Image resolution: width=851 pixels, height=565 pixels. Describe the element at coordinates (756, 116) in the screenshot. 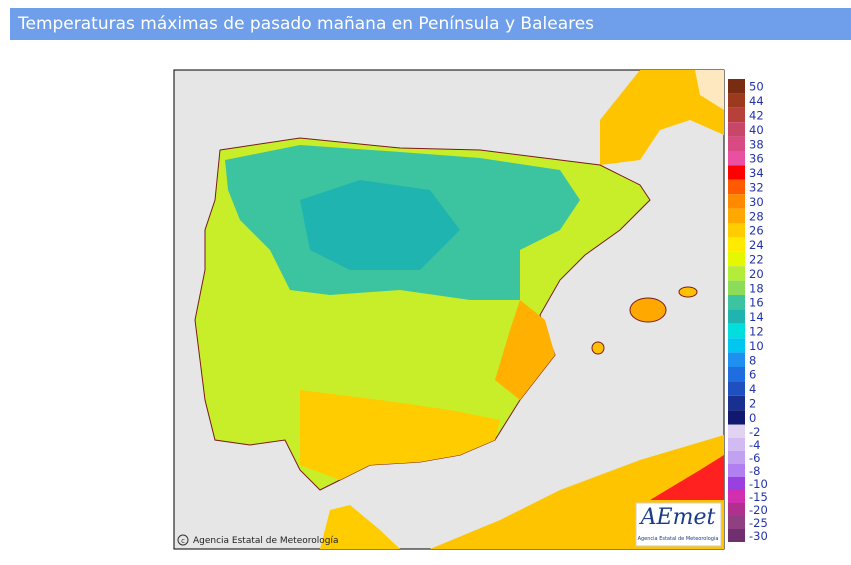

I see `legend-label: 42` at that location.